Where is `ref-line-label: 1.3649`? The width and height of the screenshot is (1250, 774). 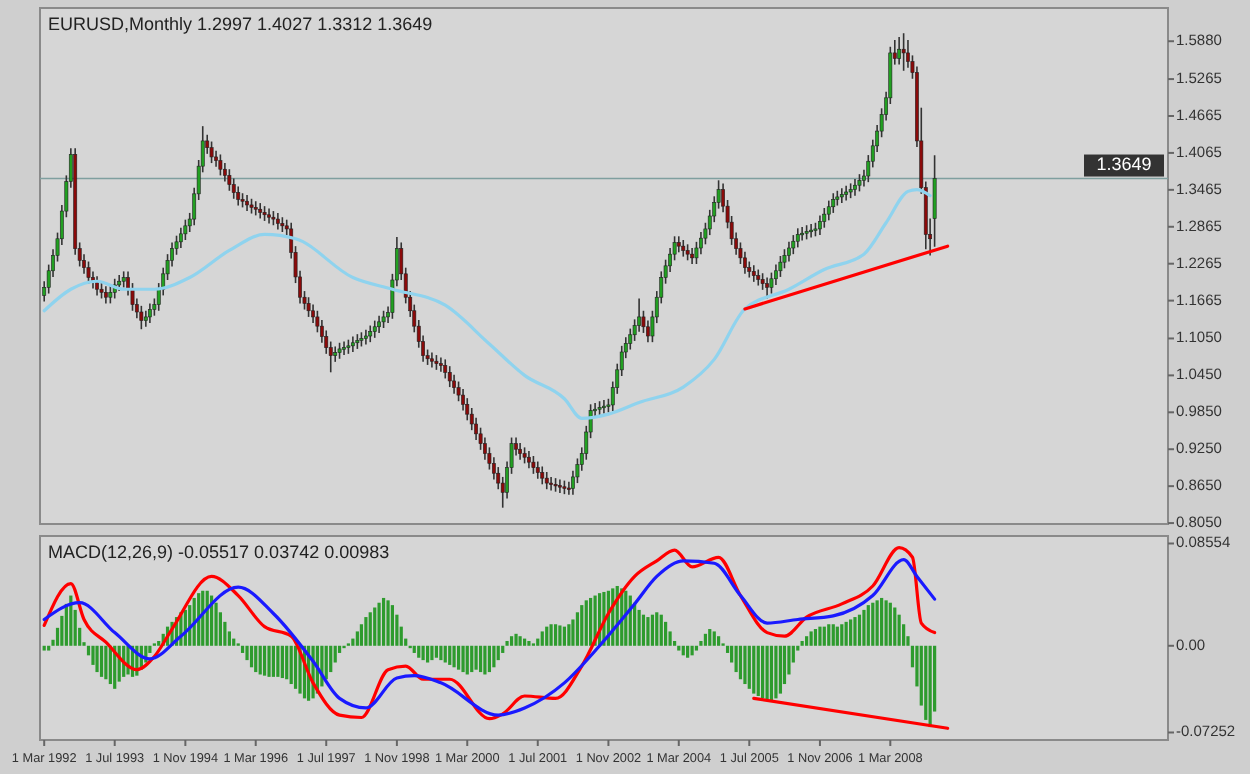 ref-line-label: 1.3649 is located at coordinates (1124, 164).